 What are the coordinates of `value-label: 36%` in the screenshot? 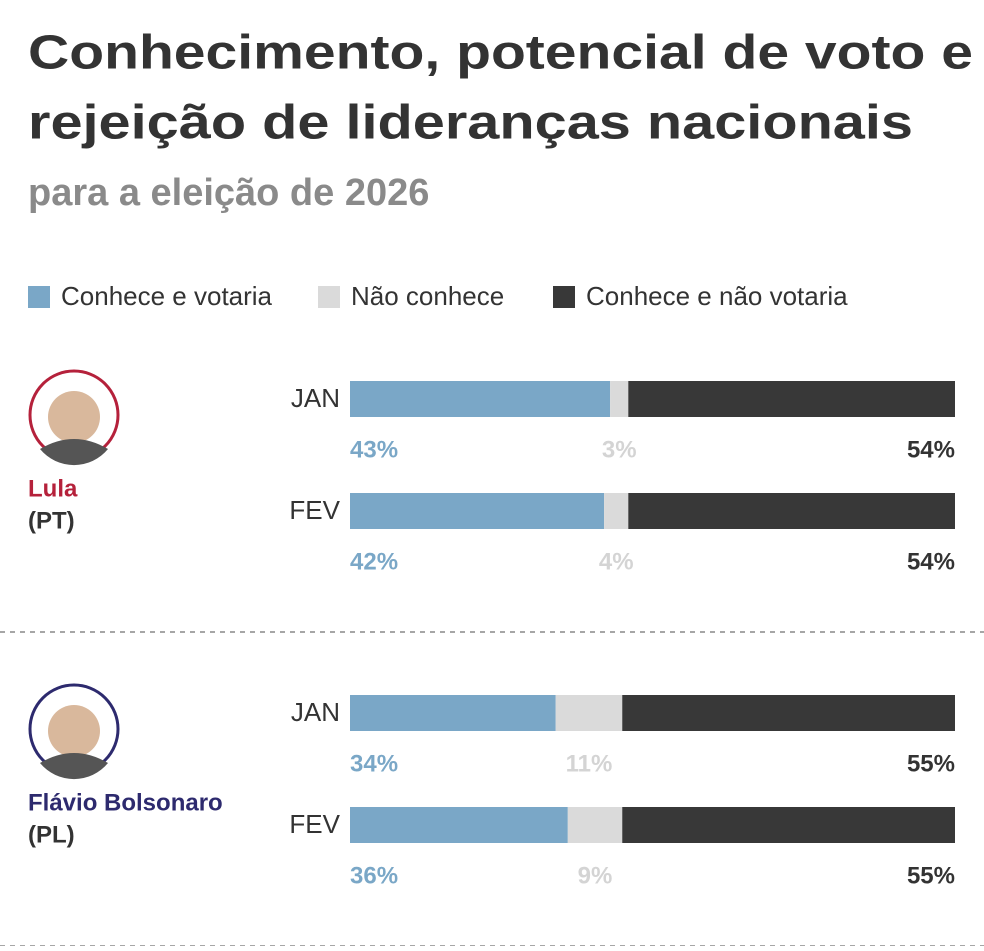 It's located at (374, 875).